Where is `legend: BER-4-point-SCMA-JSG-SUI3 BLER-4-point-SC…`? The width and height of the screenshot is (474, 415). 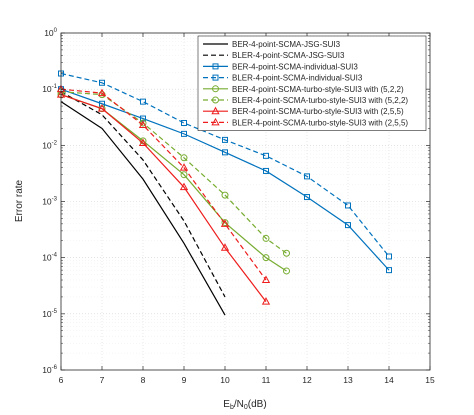
legend: BER-4-point-SCMA-JSG-SUI3 BLER-4-point-SC… is located at coordinates (312, 83).